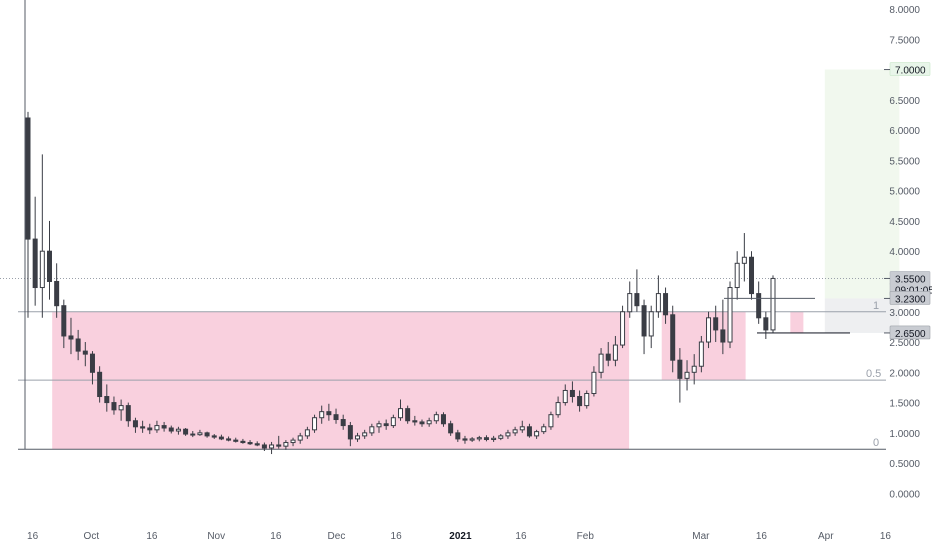  I want to click on y-tick-label: 4.0000, so click(904, 252).